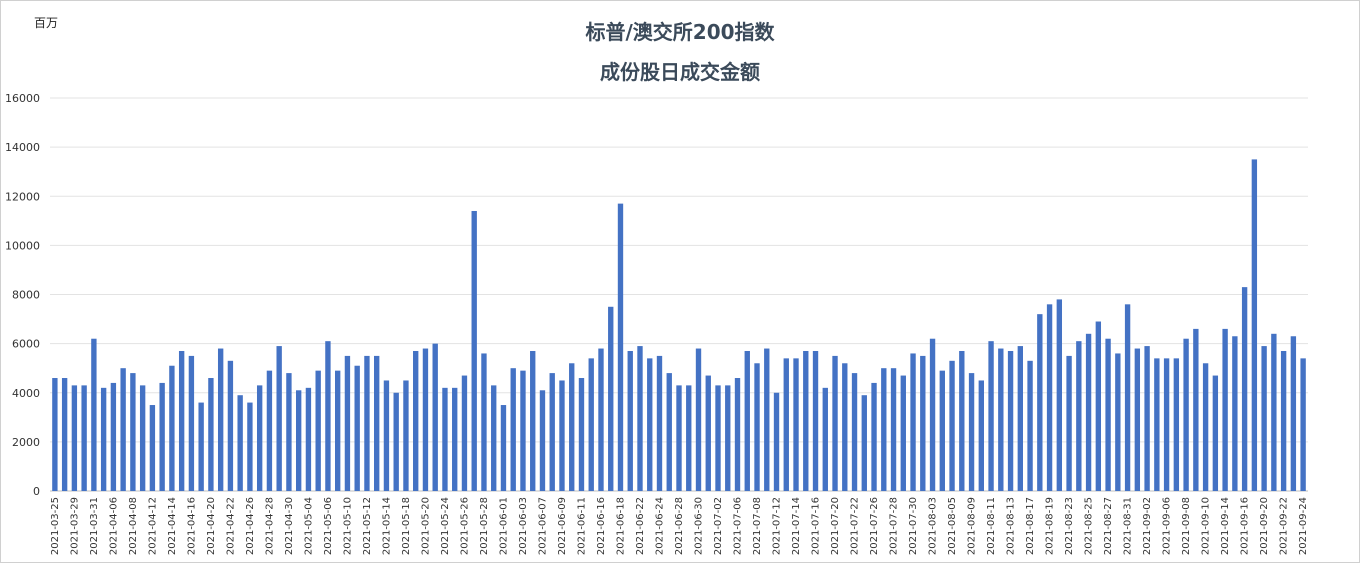 Image resolution: width=1360 pixels, height=563 pixels. I want to click on chart-title: 标普/澳交所200指数, so click(680, 32).